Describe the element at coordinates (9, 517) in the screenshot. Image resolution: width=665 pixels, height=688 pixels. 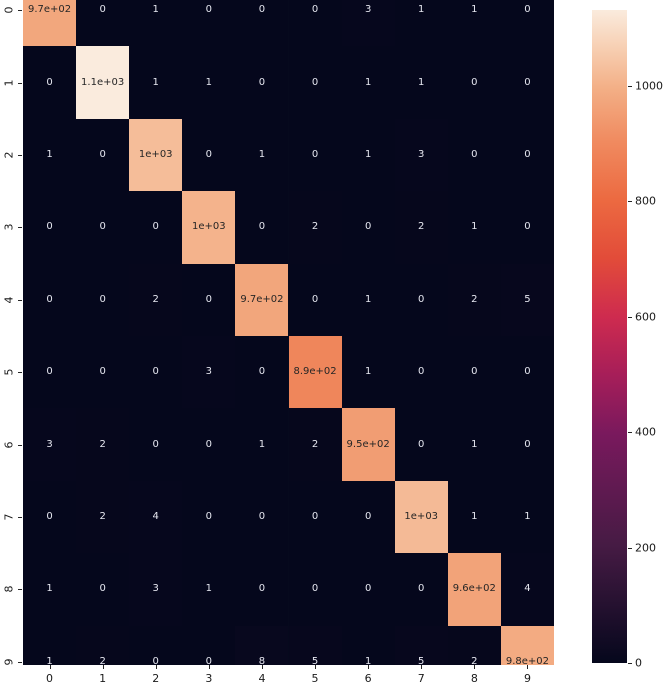
I see `y-tick-label: 7` at that location.